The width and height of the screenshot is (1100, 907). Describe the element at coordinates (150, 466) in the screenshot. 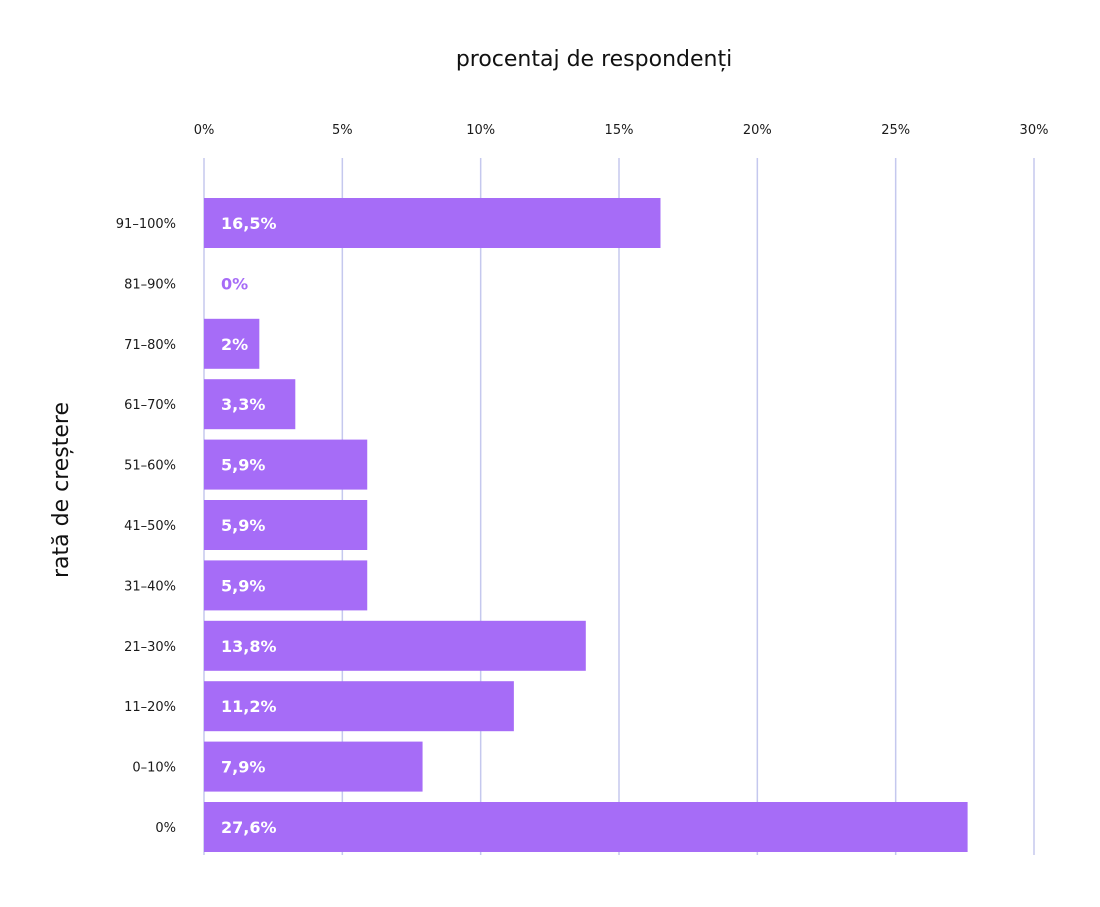

I see `category-label: 51–60%` at that location.